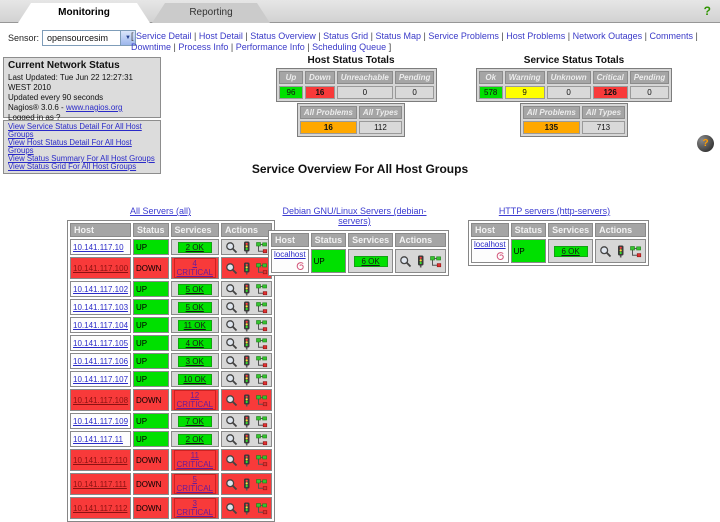  I want to click on dropdown-arrow-icon: ▼, so click(127, 38).